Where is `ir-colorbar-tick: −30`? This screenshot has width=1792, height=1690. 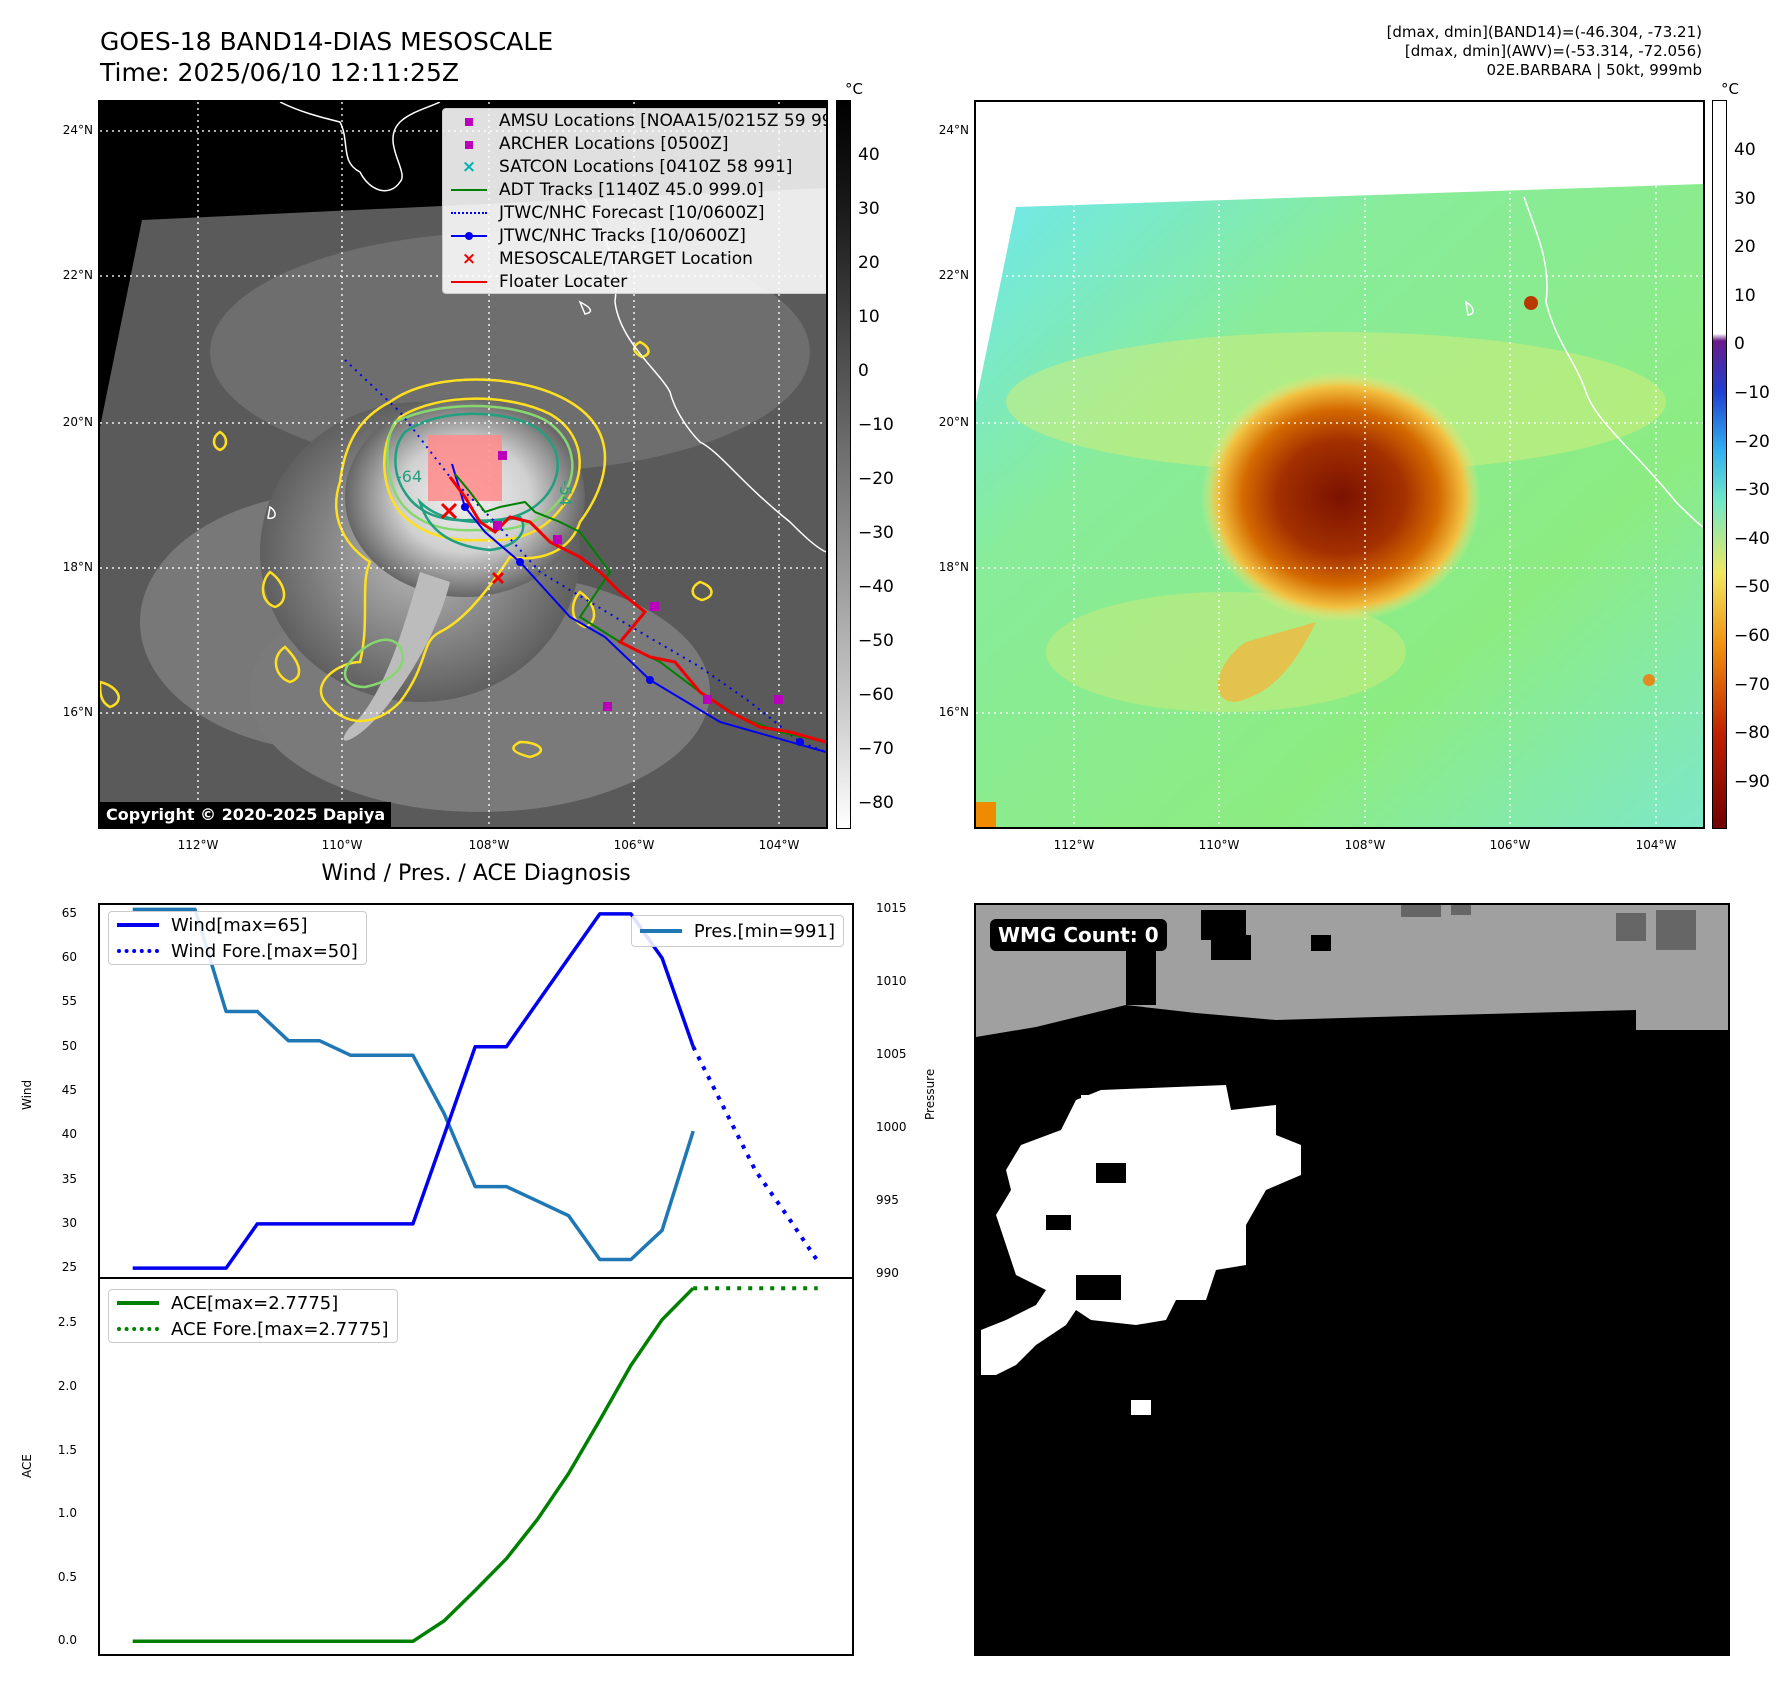
ir-colorbar-tick: −30 is located at coordinates (876, 533).